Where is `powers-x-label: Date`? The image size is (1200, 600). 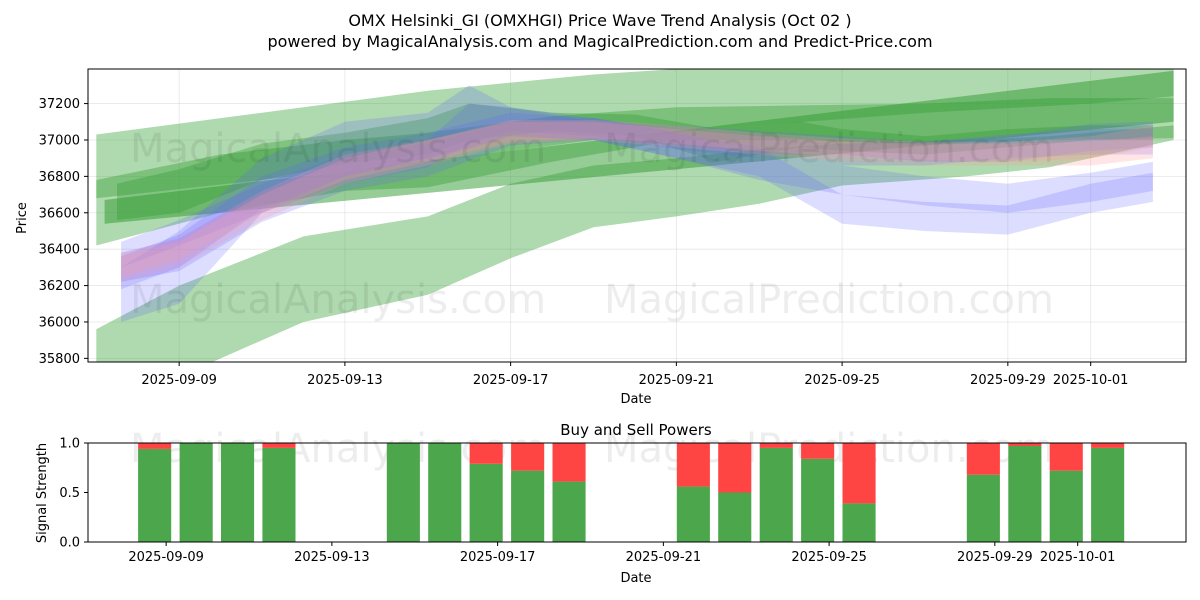 powers-x-label: Date is located at coordinates (635, 578).